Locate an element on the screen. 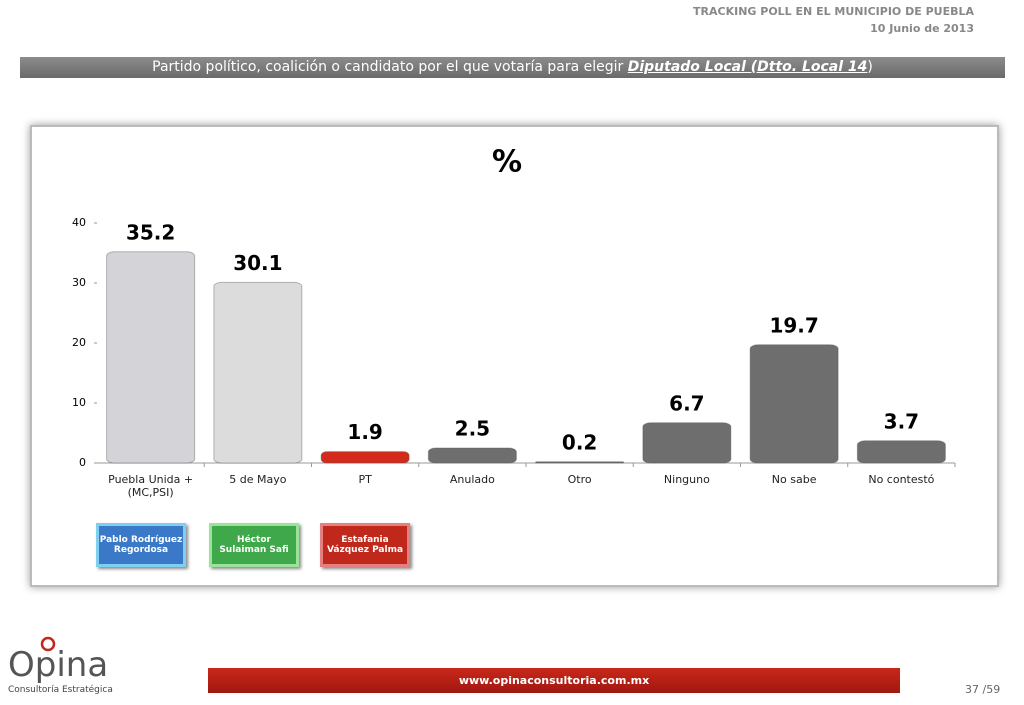  value-label: 1.9 is located at coordinates (364, 432).